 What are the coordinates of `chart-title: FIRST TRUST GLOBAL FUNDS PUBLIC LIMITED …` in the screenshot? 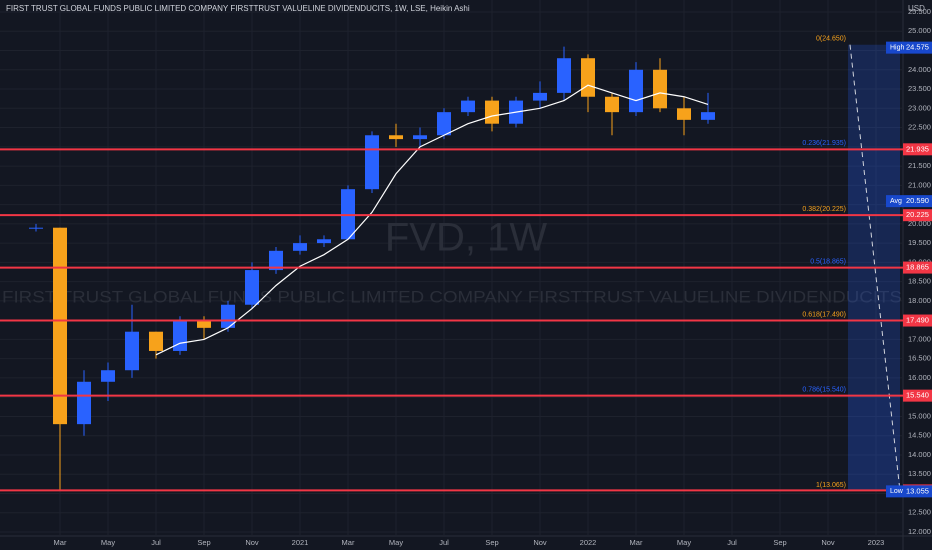 It's located at (238, 8).